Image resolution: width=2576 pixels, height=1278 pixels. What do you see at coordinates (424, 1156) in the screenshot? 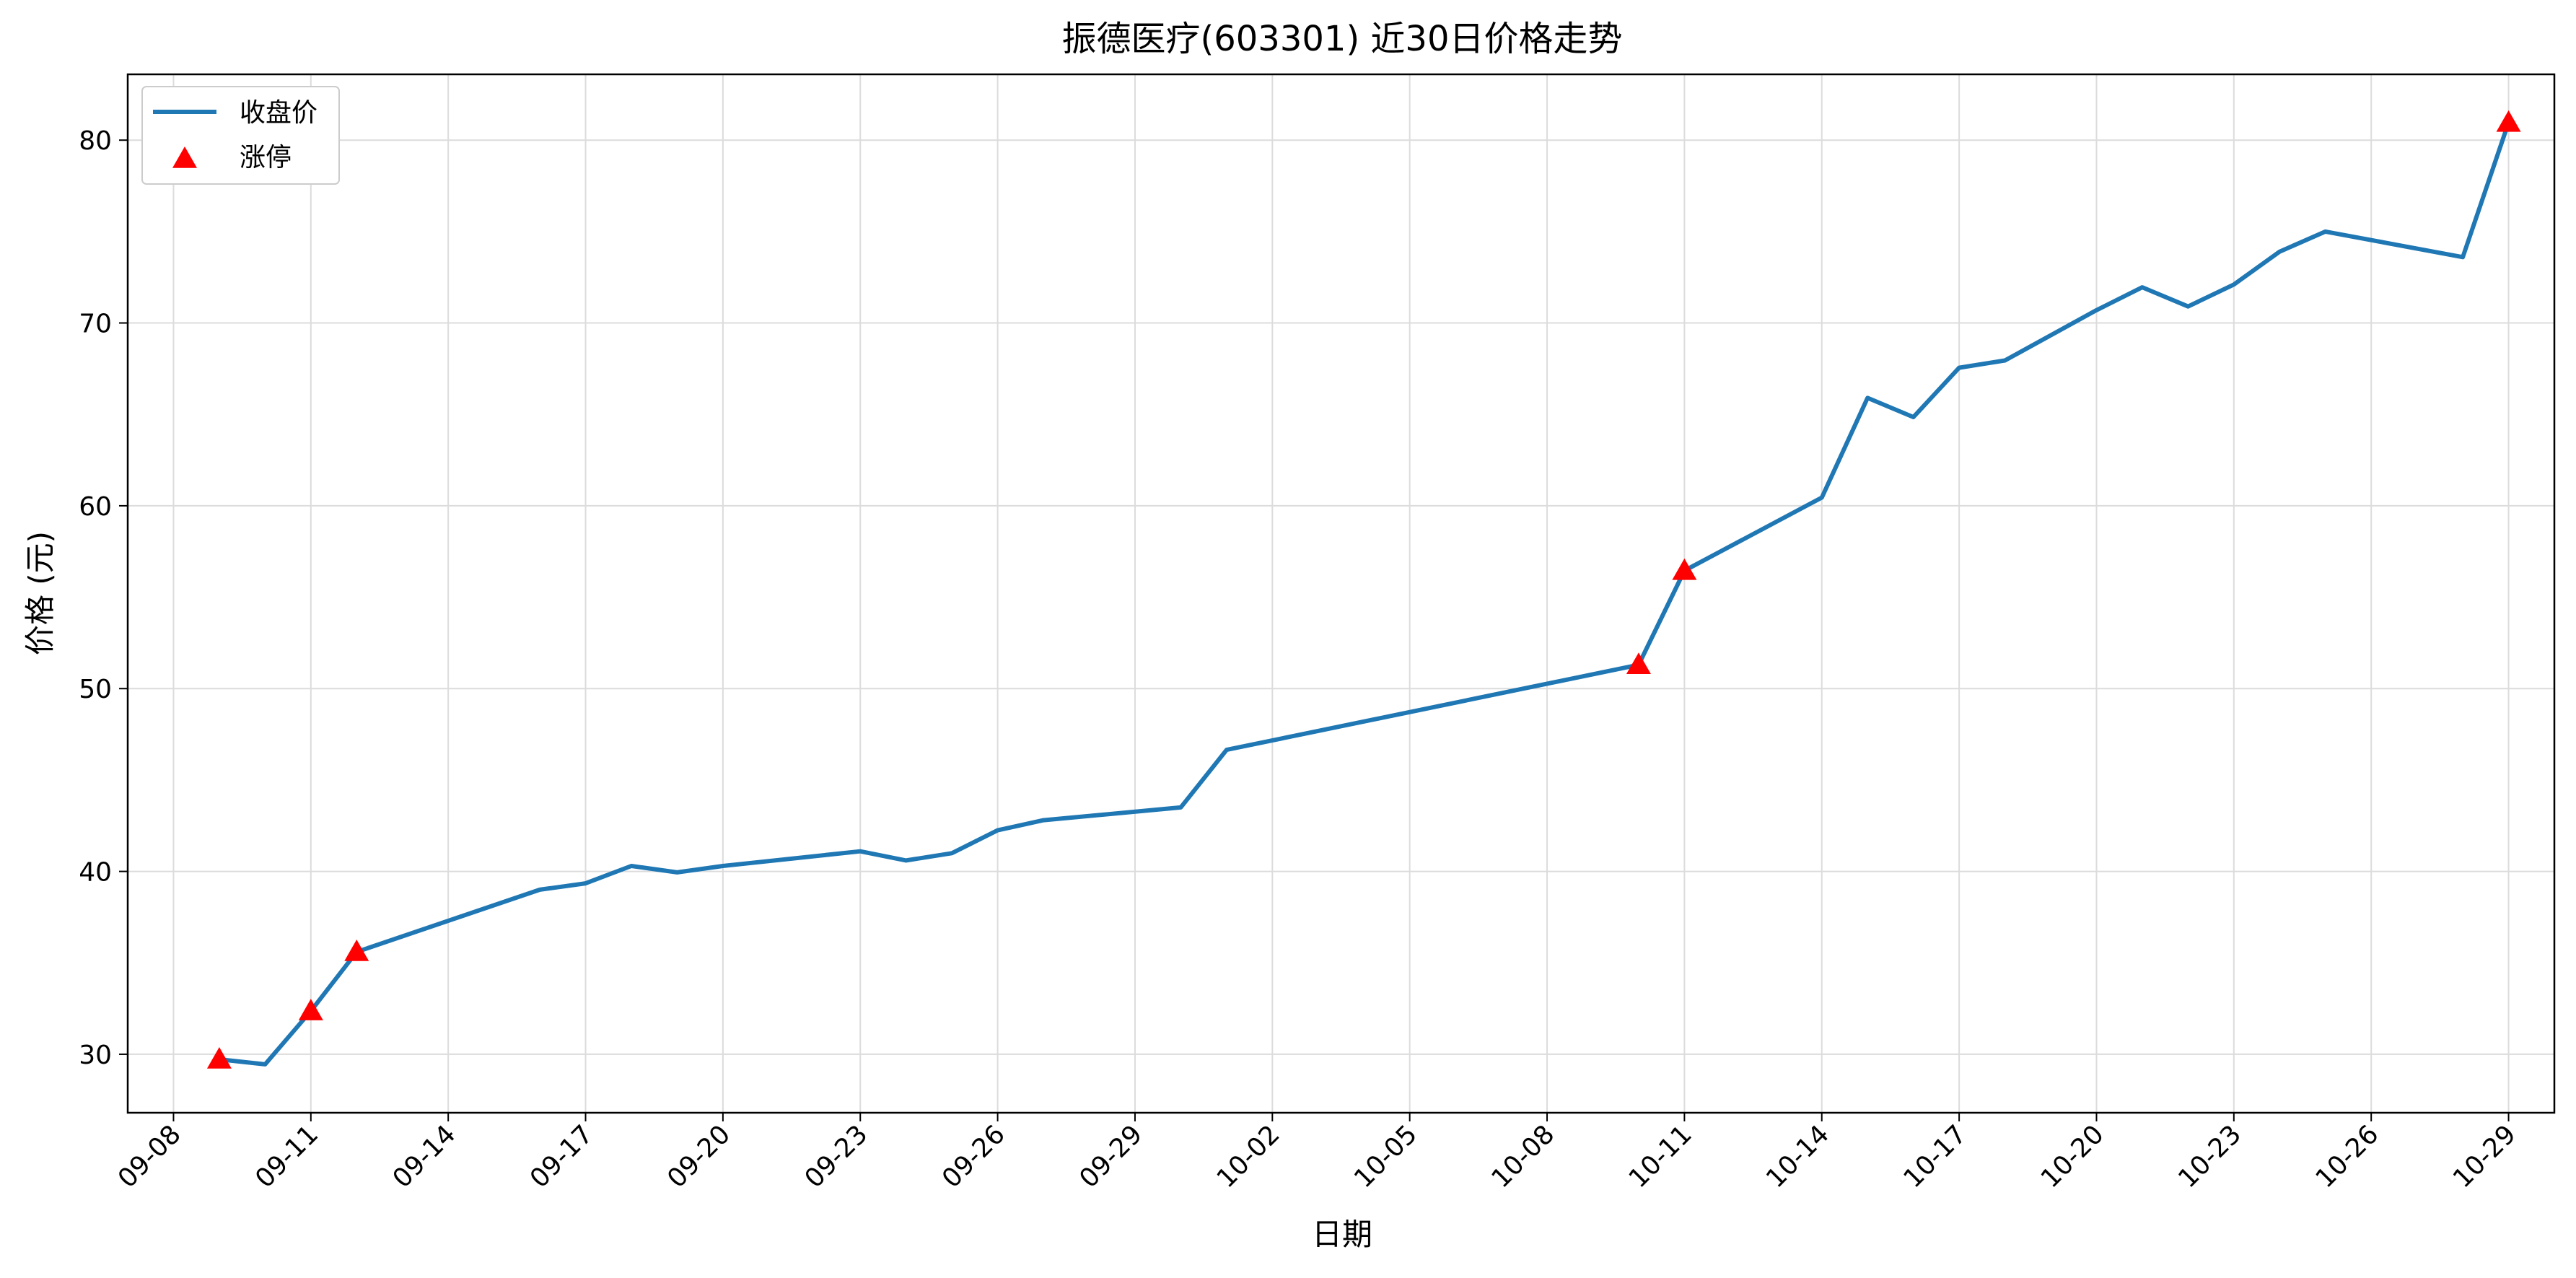
I see `x-tick-label: 09-14` at bounding box center [424, 1156].